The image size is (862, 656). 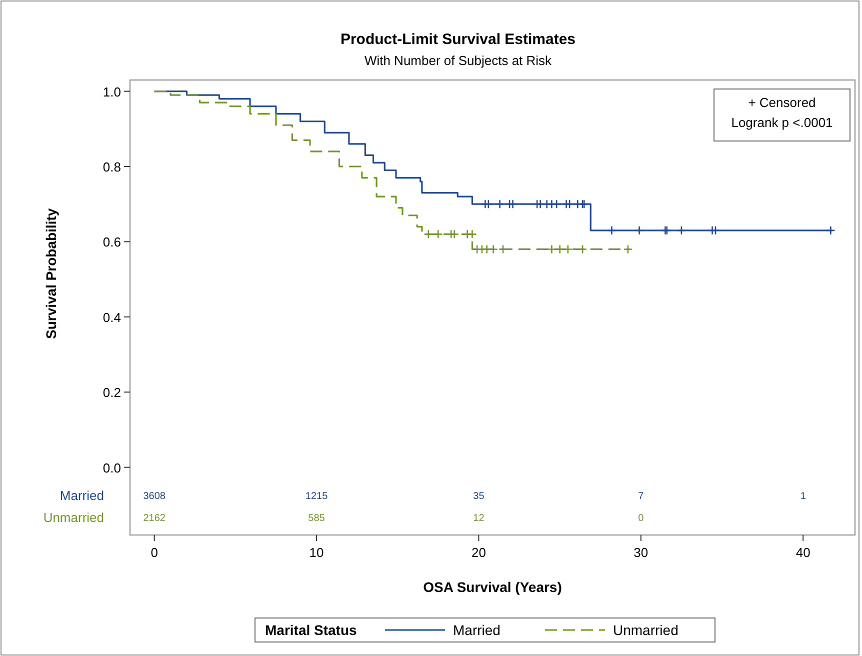 I want to click on annotation: Logrank p <.0001, so click(x=782, y=122).